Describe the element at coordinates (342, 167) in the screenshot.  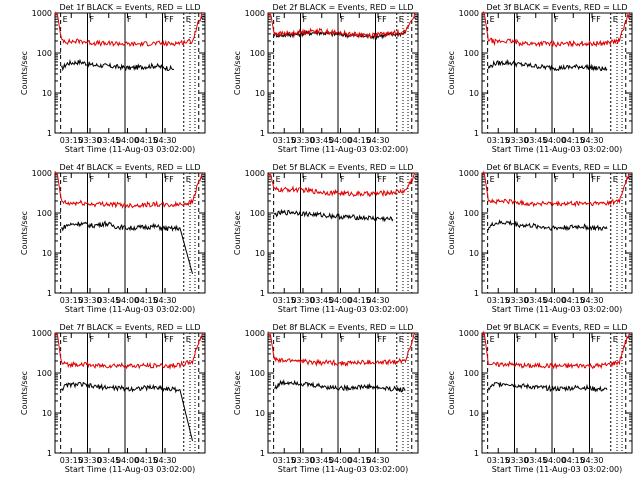
I see `panel-title: Det 5f BLACK = Events, RED = LLD` at that location.